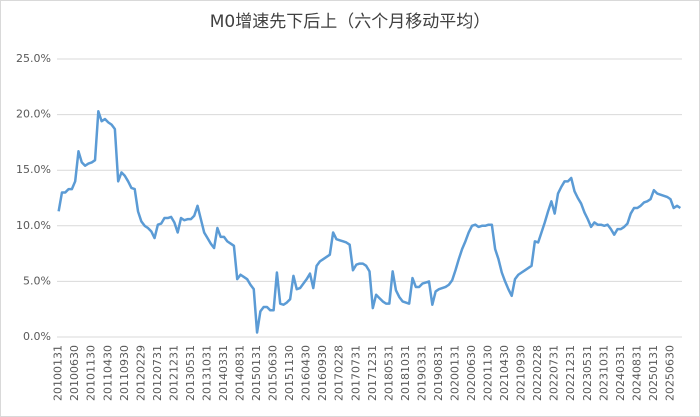 The image size is (700, 417). Describe the element at coordinates (33, 114) in the screenshot. I see `y-tick-label: 20.0%` at that location.